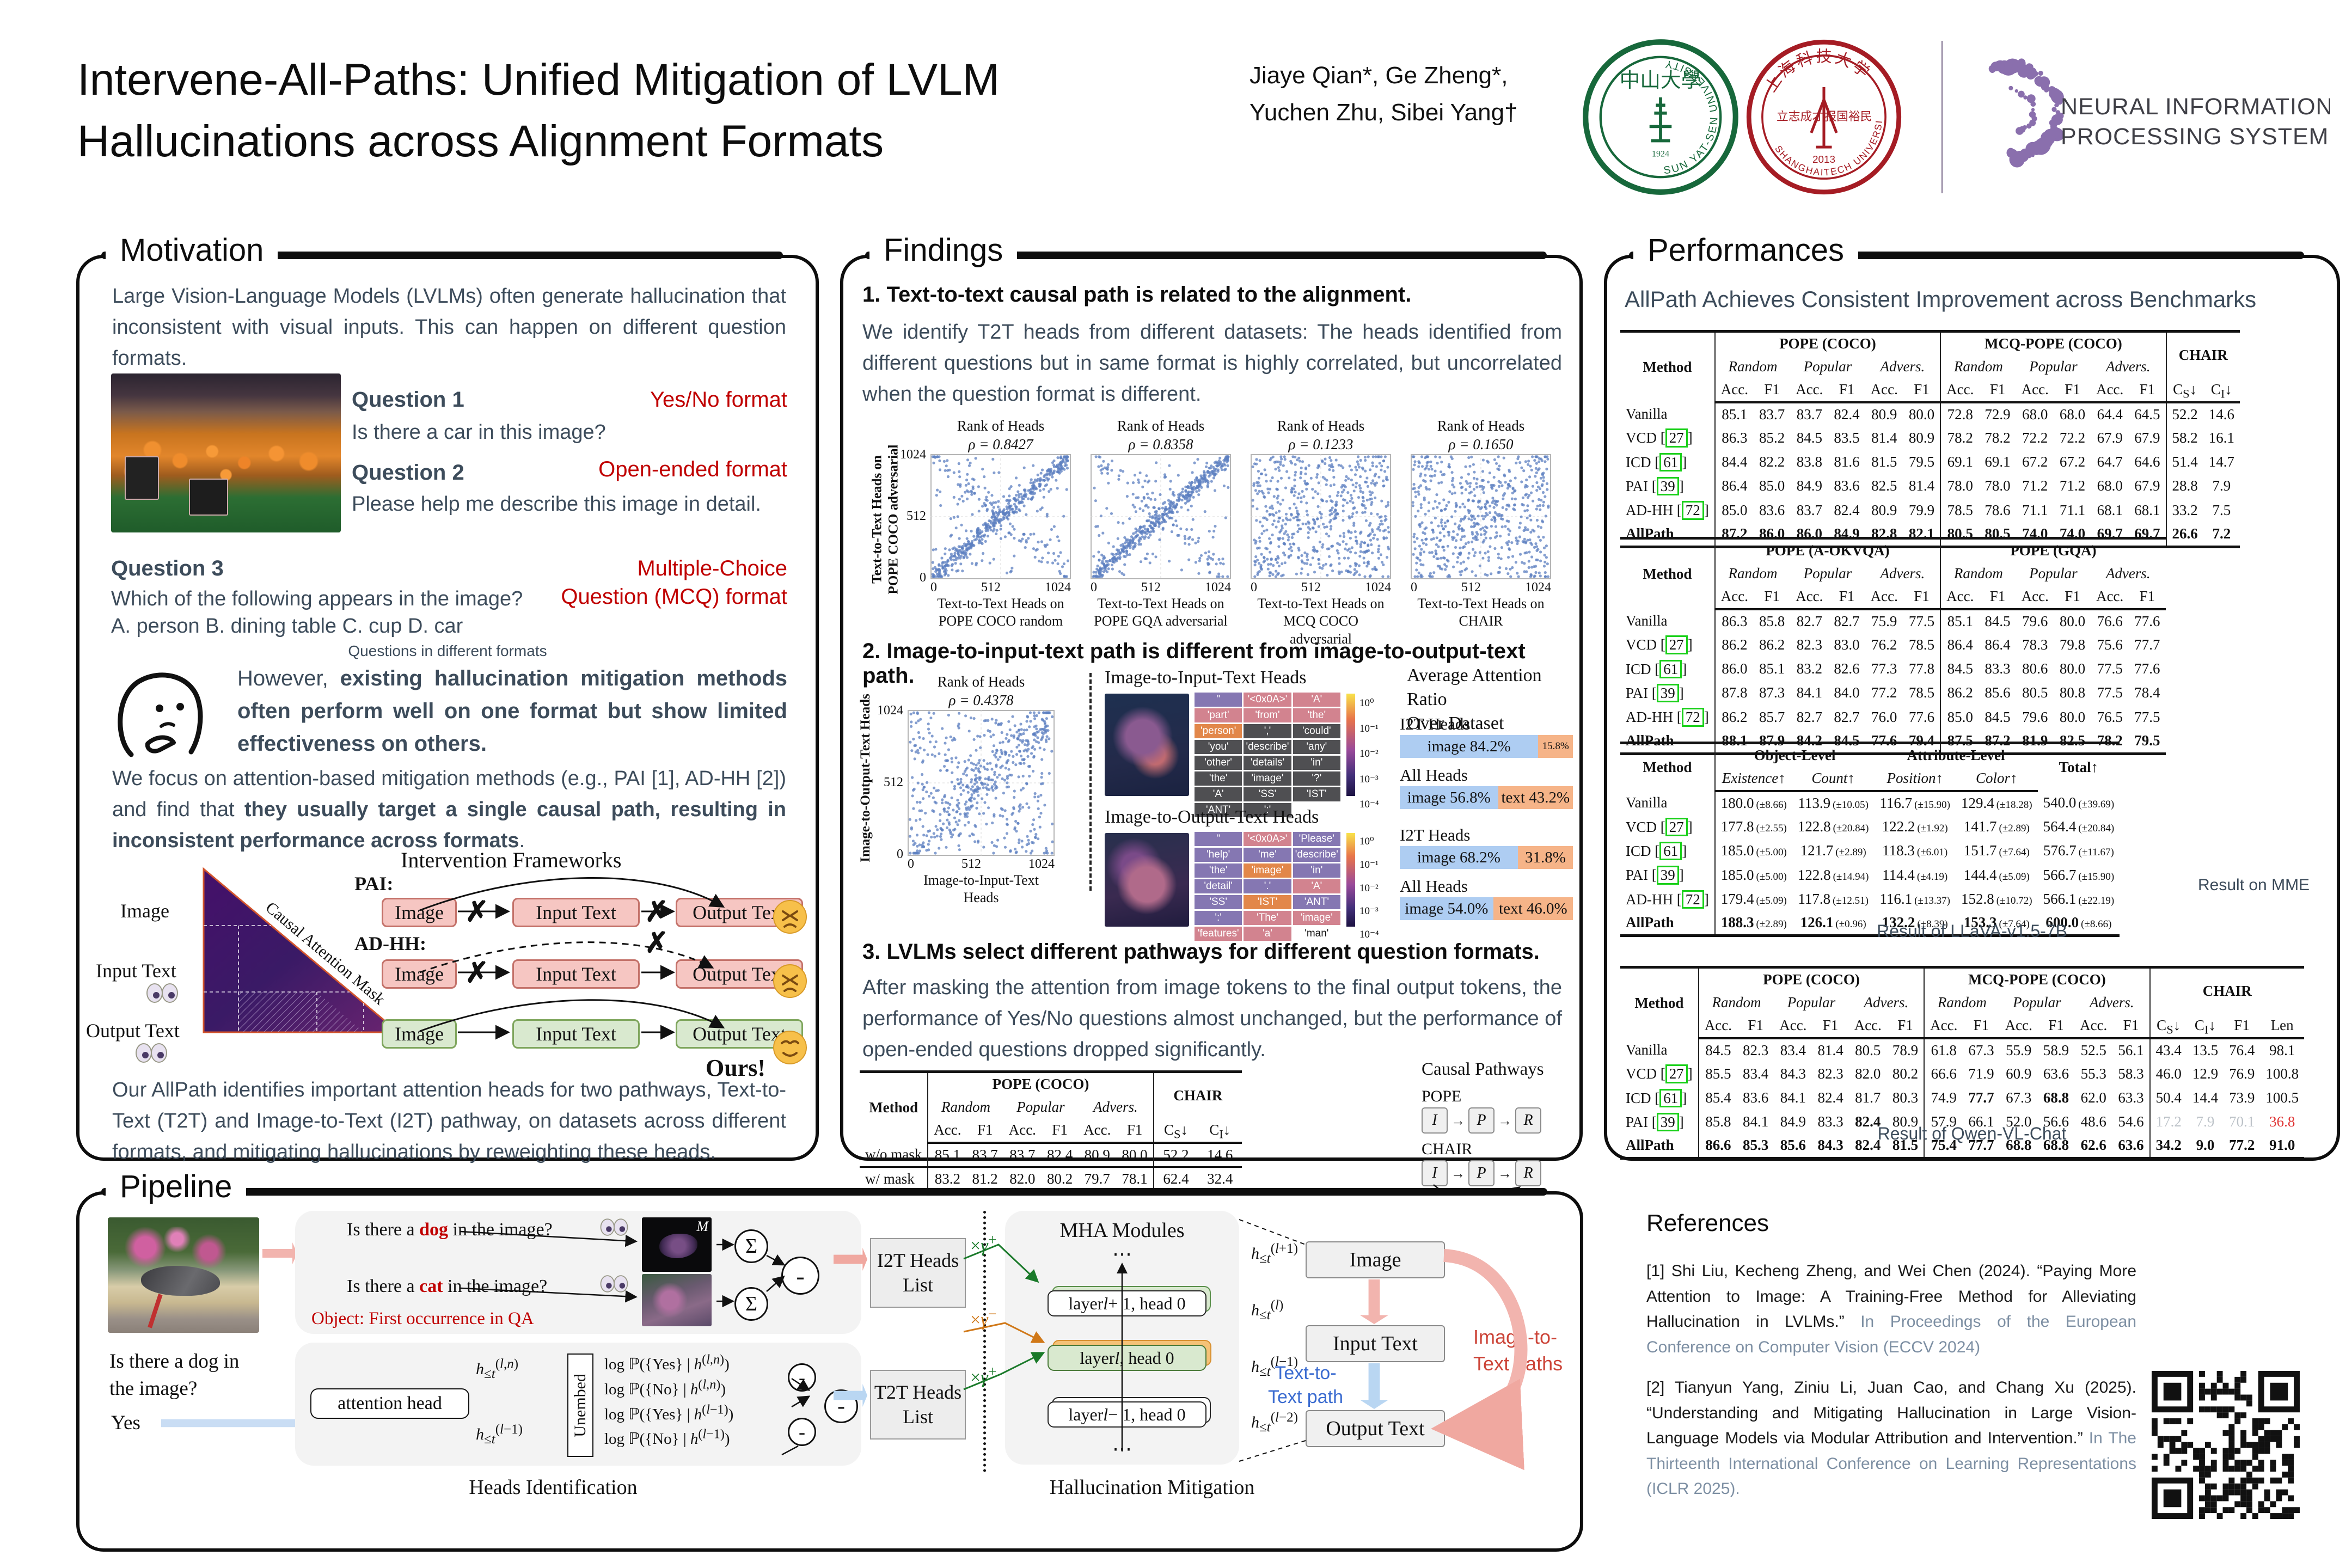 The image size is (2352, 1568). Describe the element at coordinates (1755, 1097) in the screenshot. I see `table-cell: 83.6` at that location.